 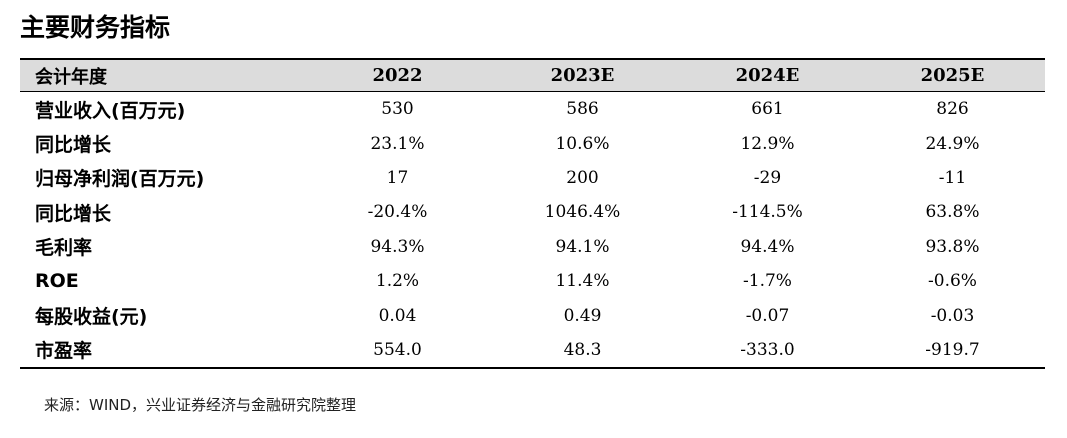 What do you see at coordinates (397, 281) in the screenshot?
I see `table-cell: 1.2%` at bounding box center [397, 281].